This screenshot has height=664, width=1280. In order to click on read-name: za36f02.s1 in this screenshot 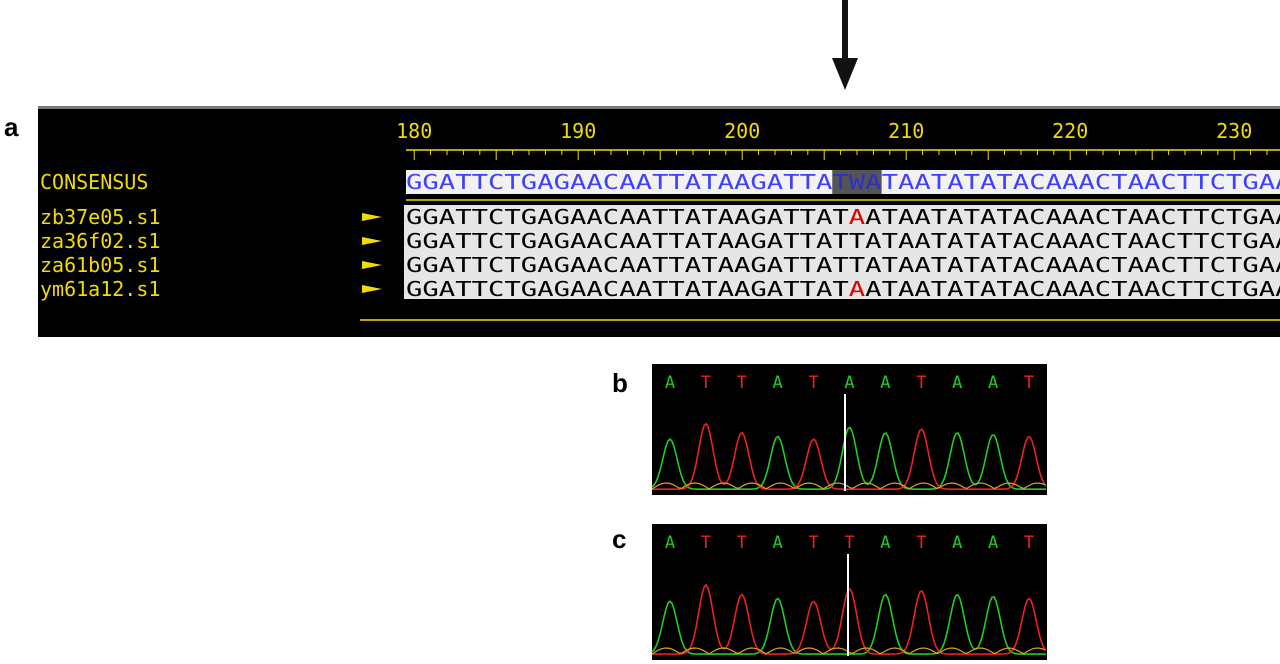, I will do `click(100, 241)`.